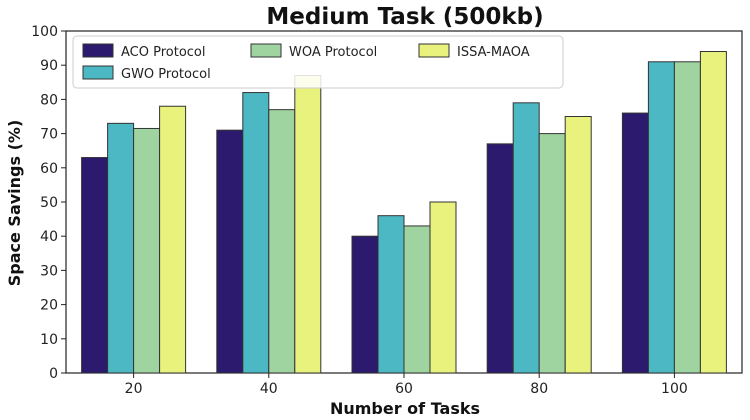  Describe the element at coordinates (49, 306) in the screenshot. I see `y-tick-label: 20` at that location.